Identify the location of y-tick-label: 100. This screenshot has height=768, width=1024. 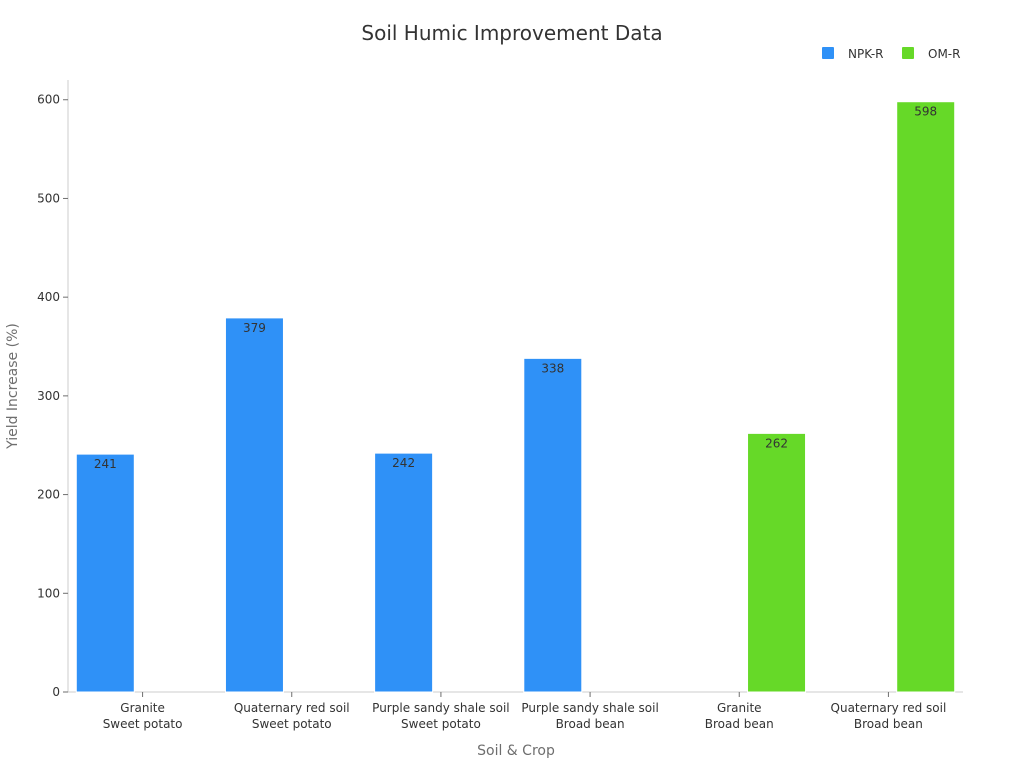
(48, 593).